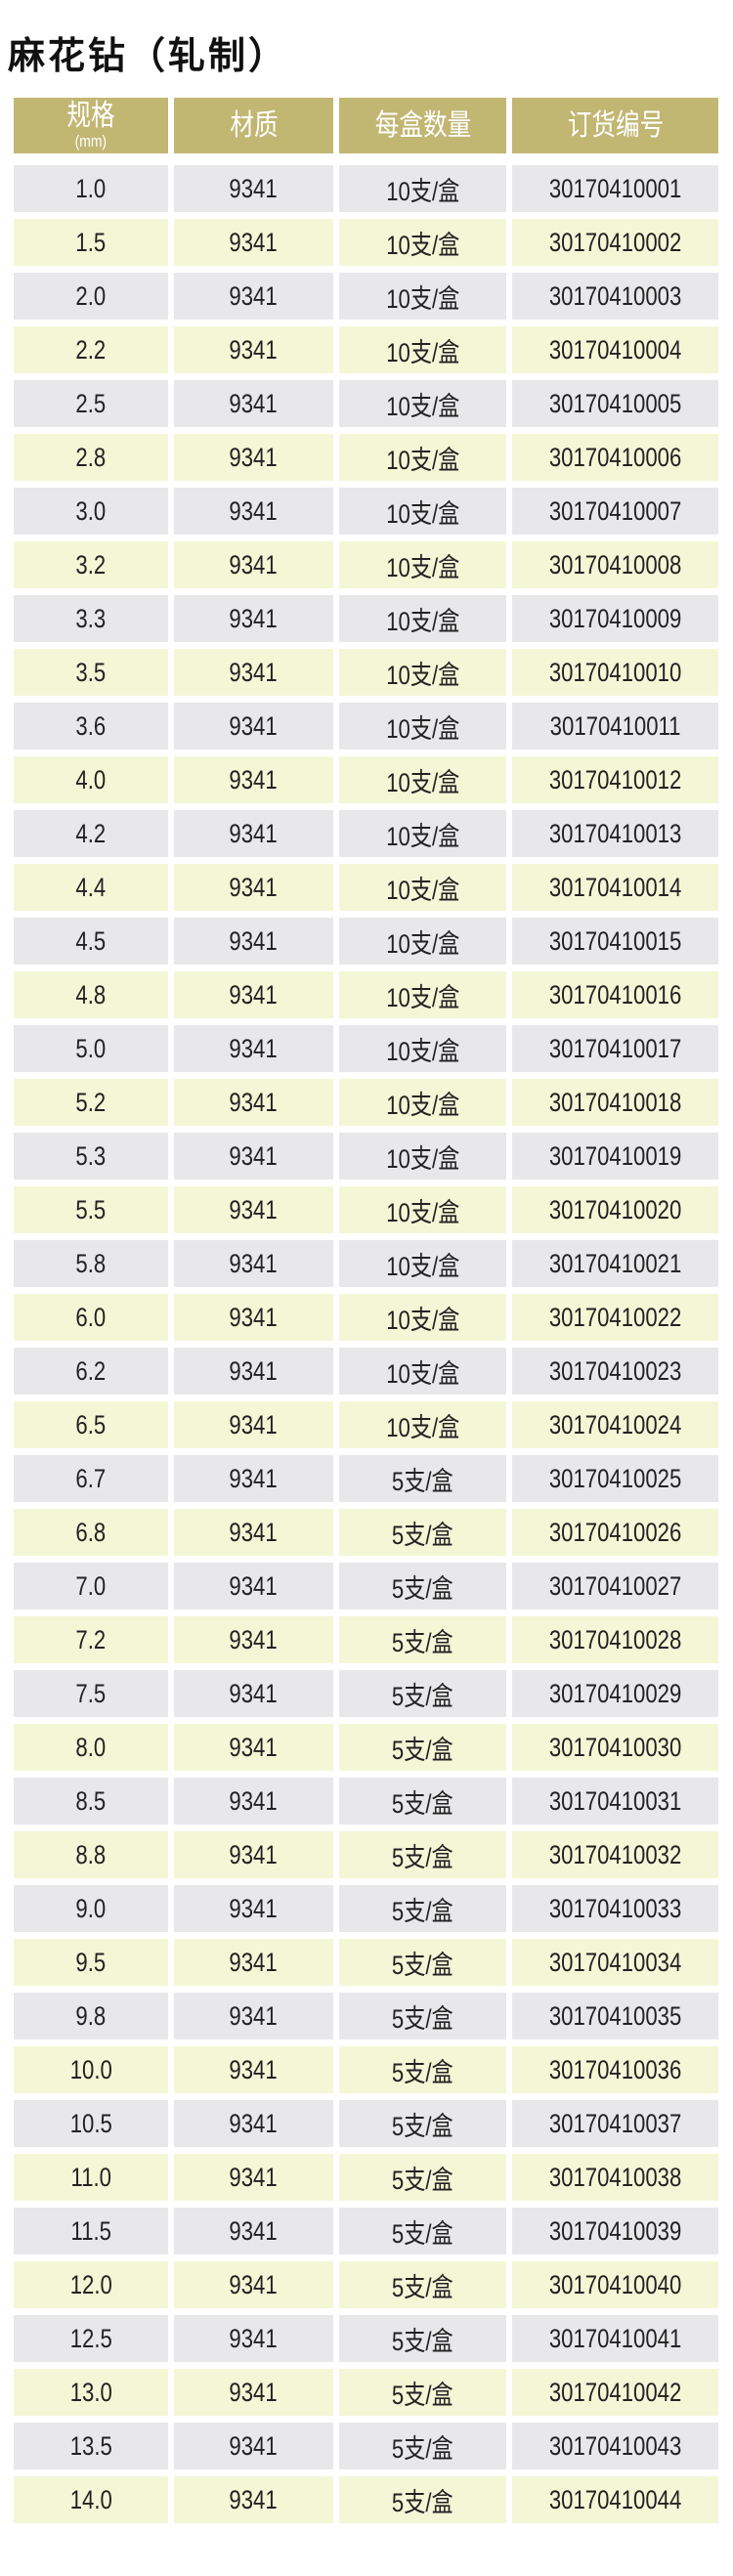 This screenshot has width=733, height=2576. Describe the element at coordinates (91, 1424) in the screenshot. I see `cell-spec: 6.5` at that location.